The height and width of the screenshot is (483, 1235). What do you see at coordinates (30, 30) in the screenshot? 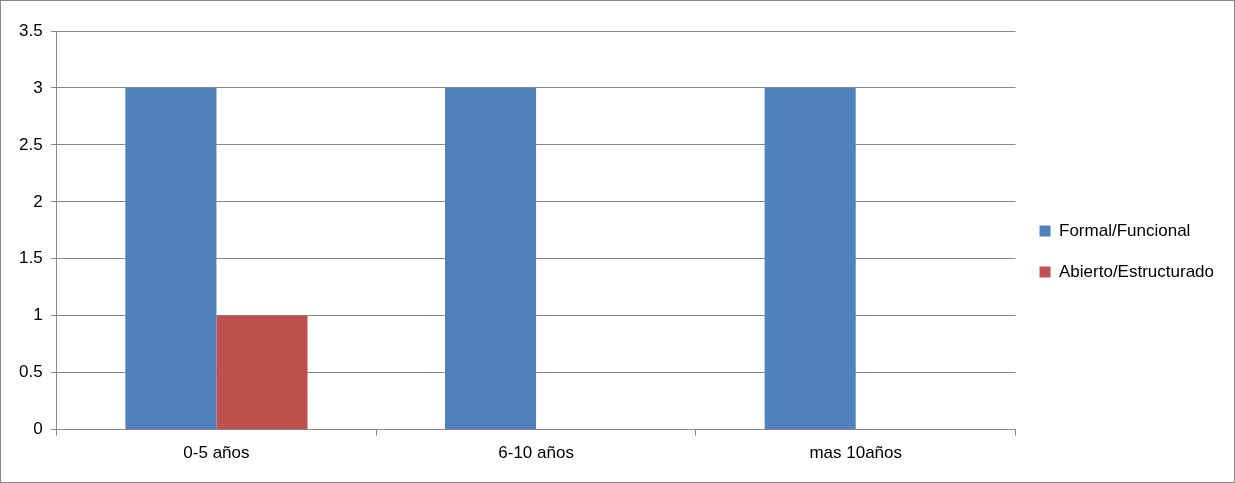
I see `y-tick-label: 3.5` at bounding box center [30, 30].